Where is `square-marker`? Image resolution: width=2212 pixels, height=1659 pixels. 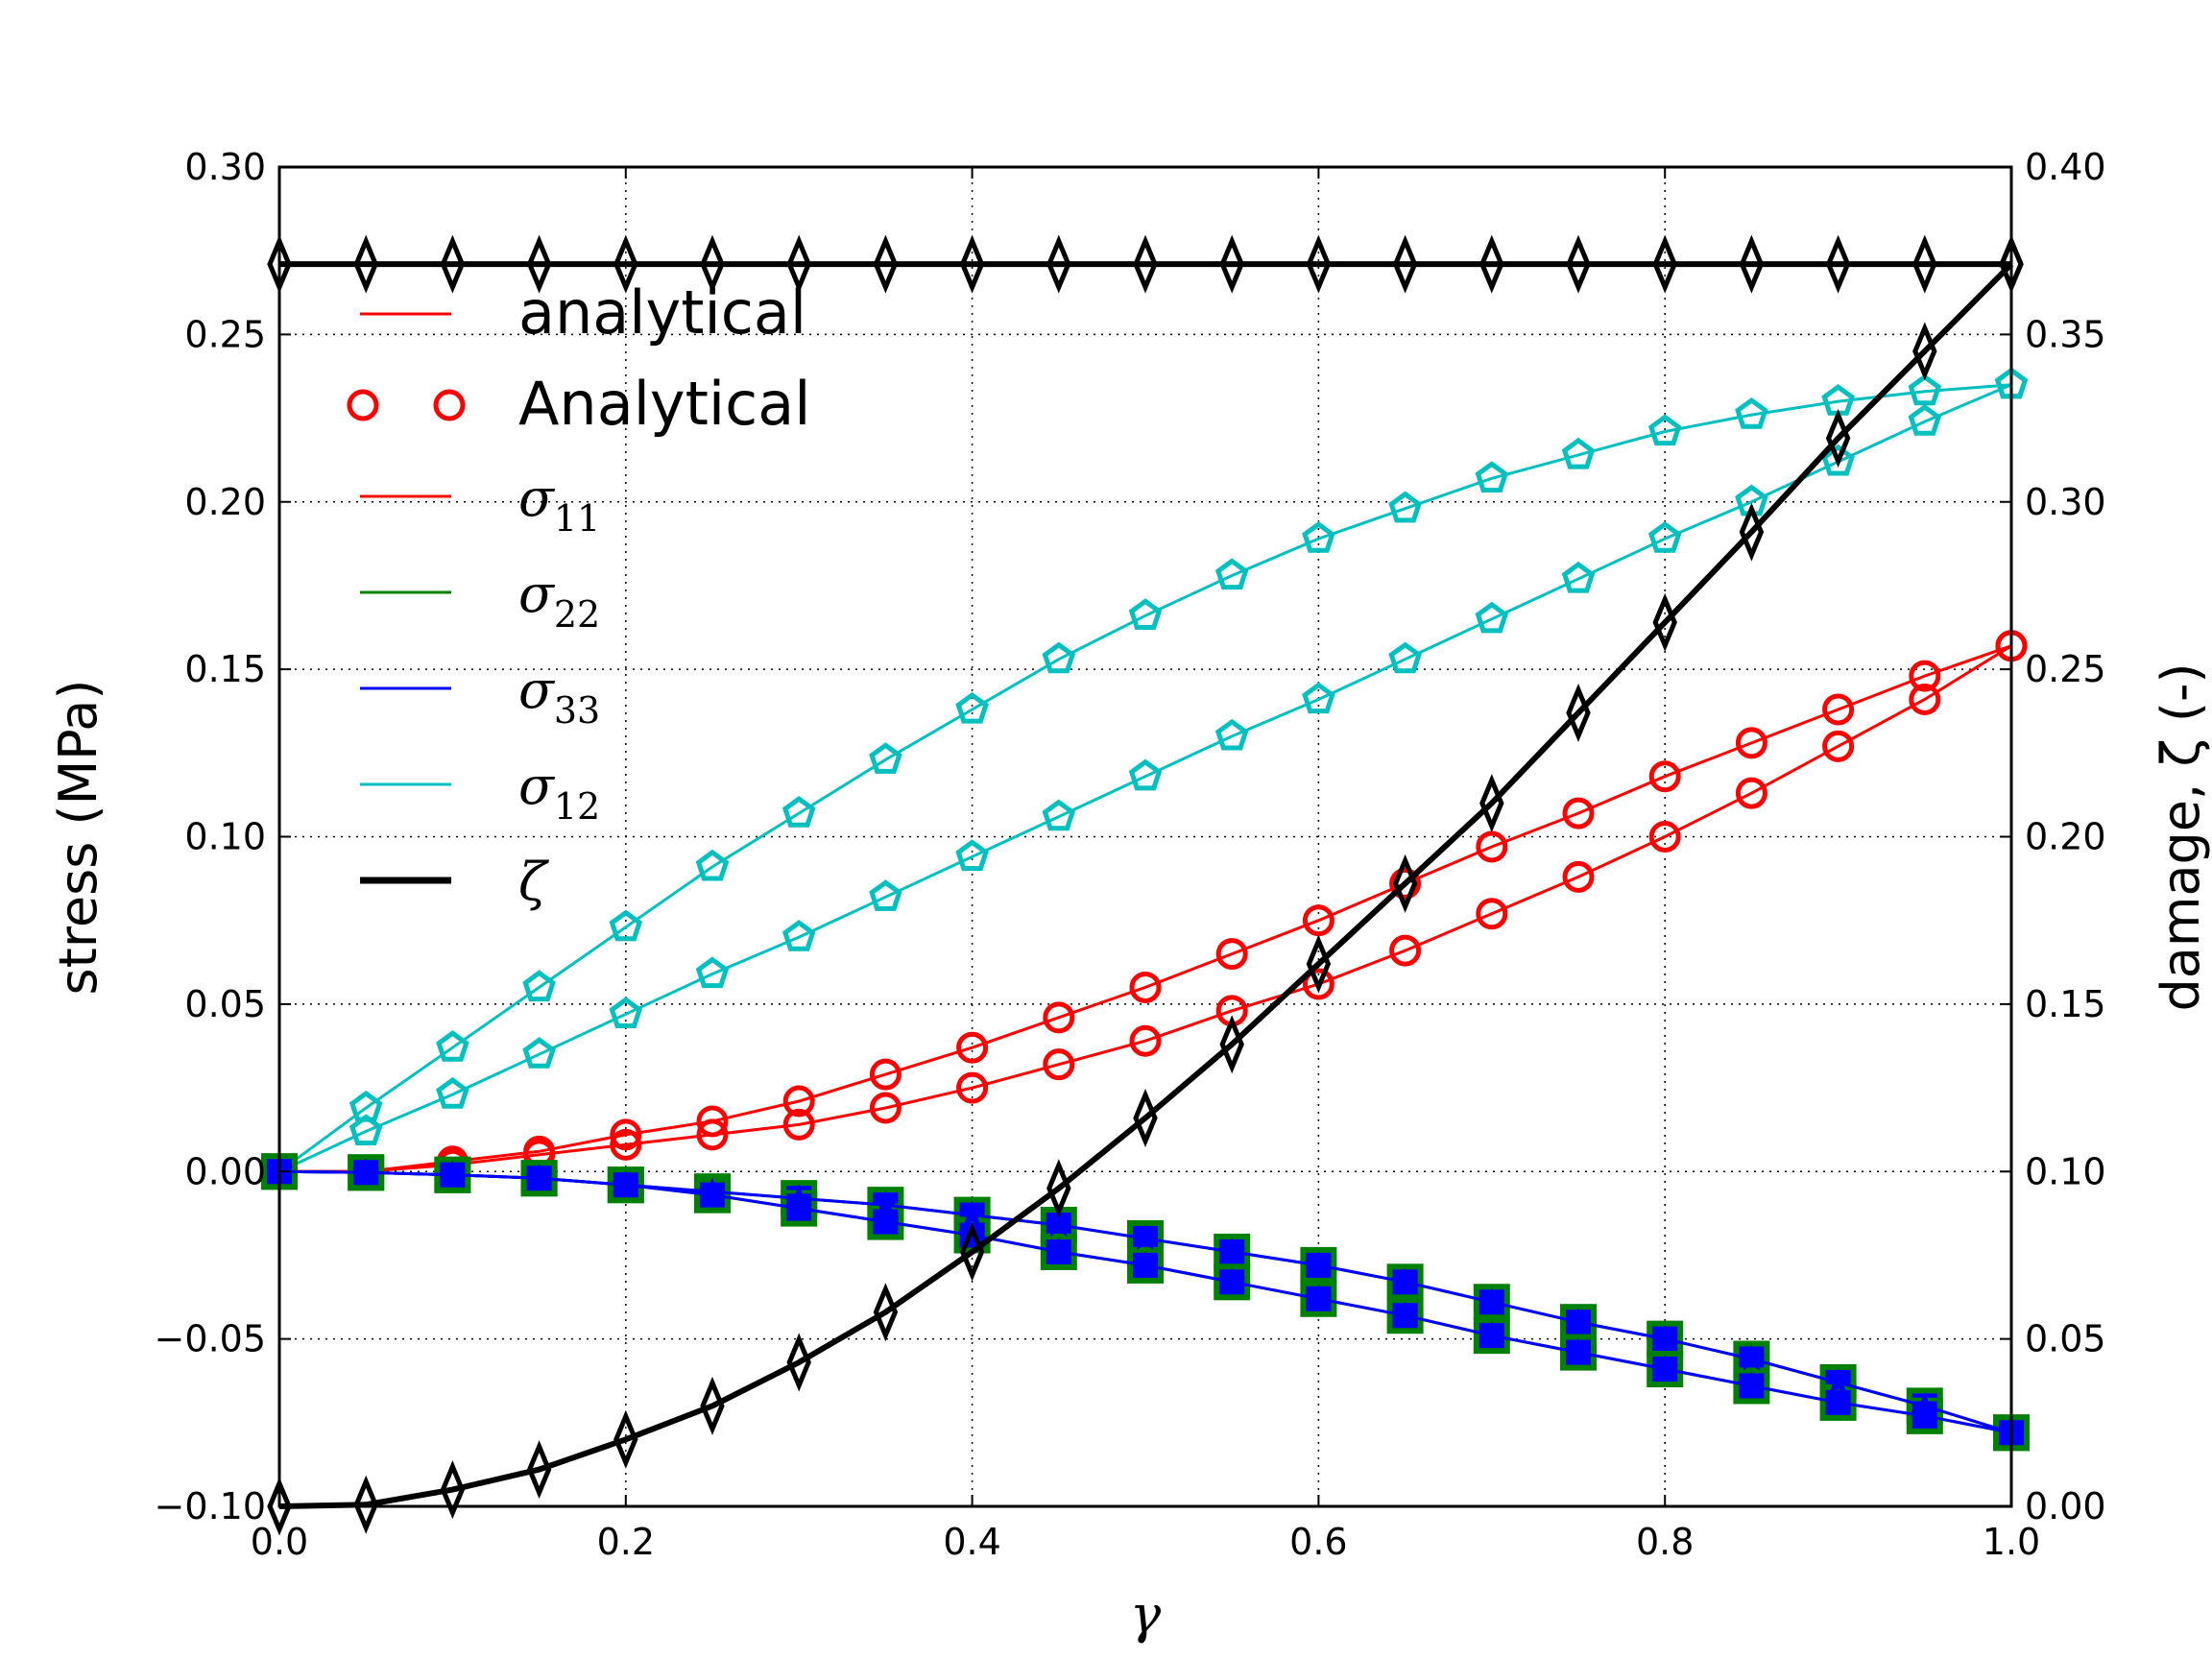 square-marker is located at coordinates (1751, 1386).